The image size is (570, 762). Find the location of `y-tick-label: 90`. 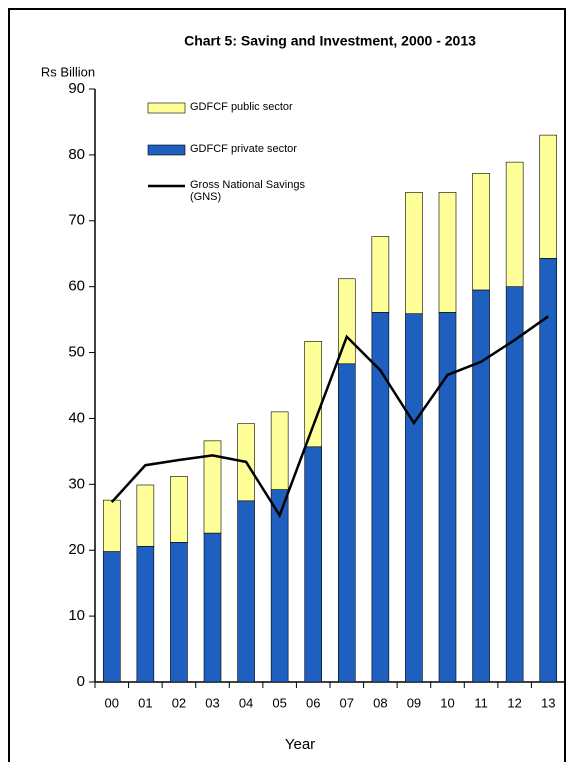

y-tick-label: 90 is located at coordinates (76, 88).